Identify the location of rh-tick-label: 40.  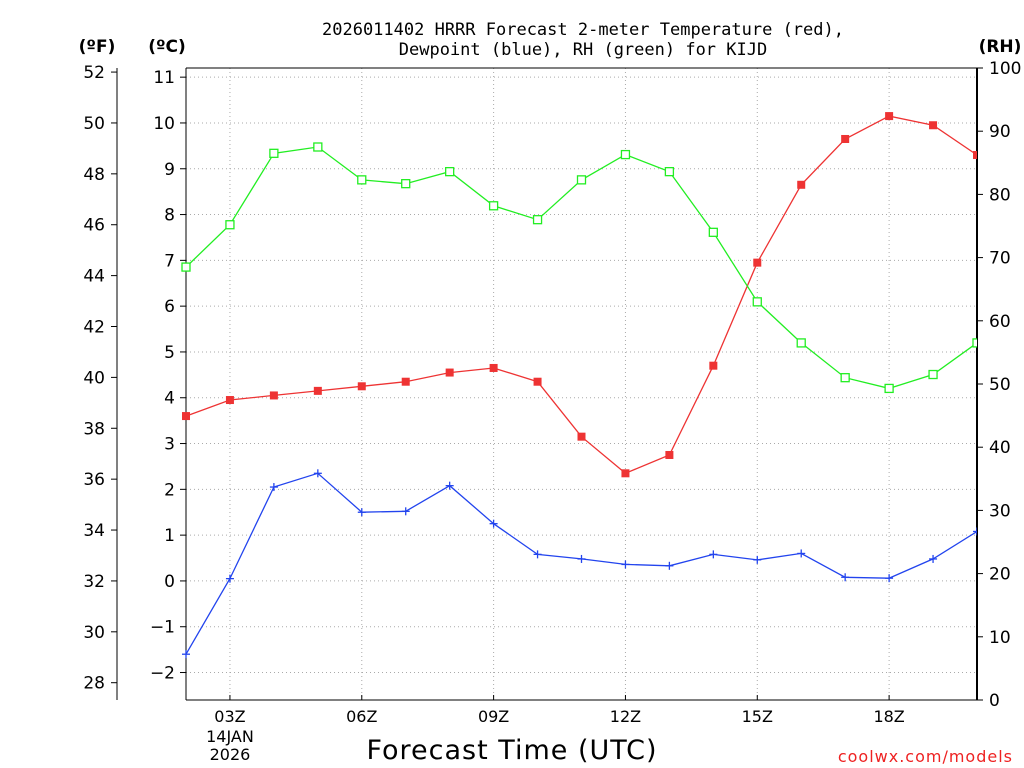
(1000, 448).